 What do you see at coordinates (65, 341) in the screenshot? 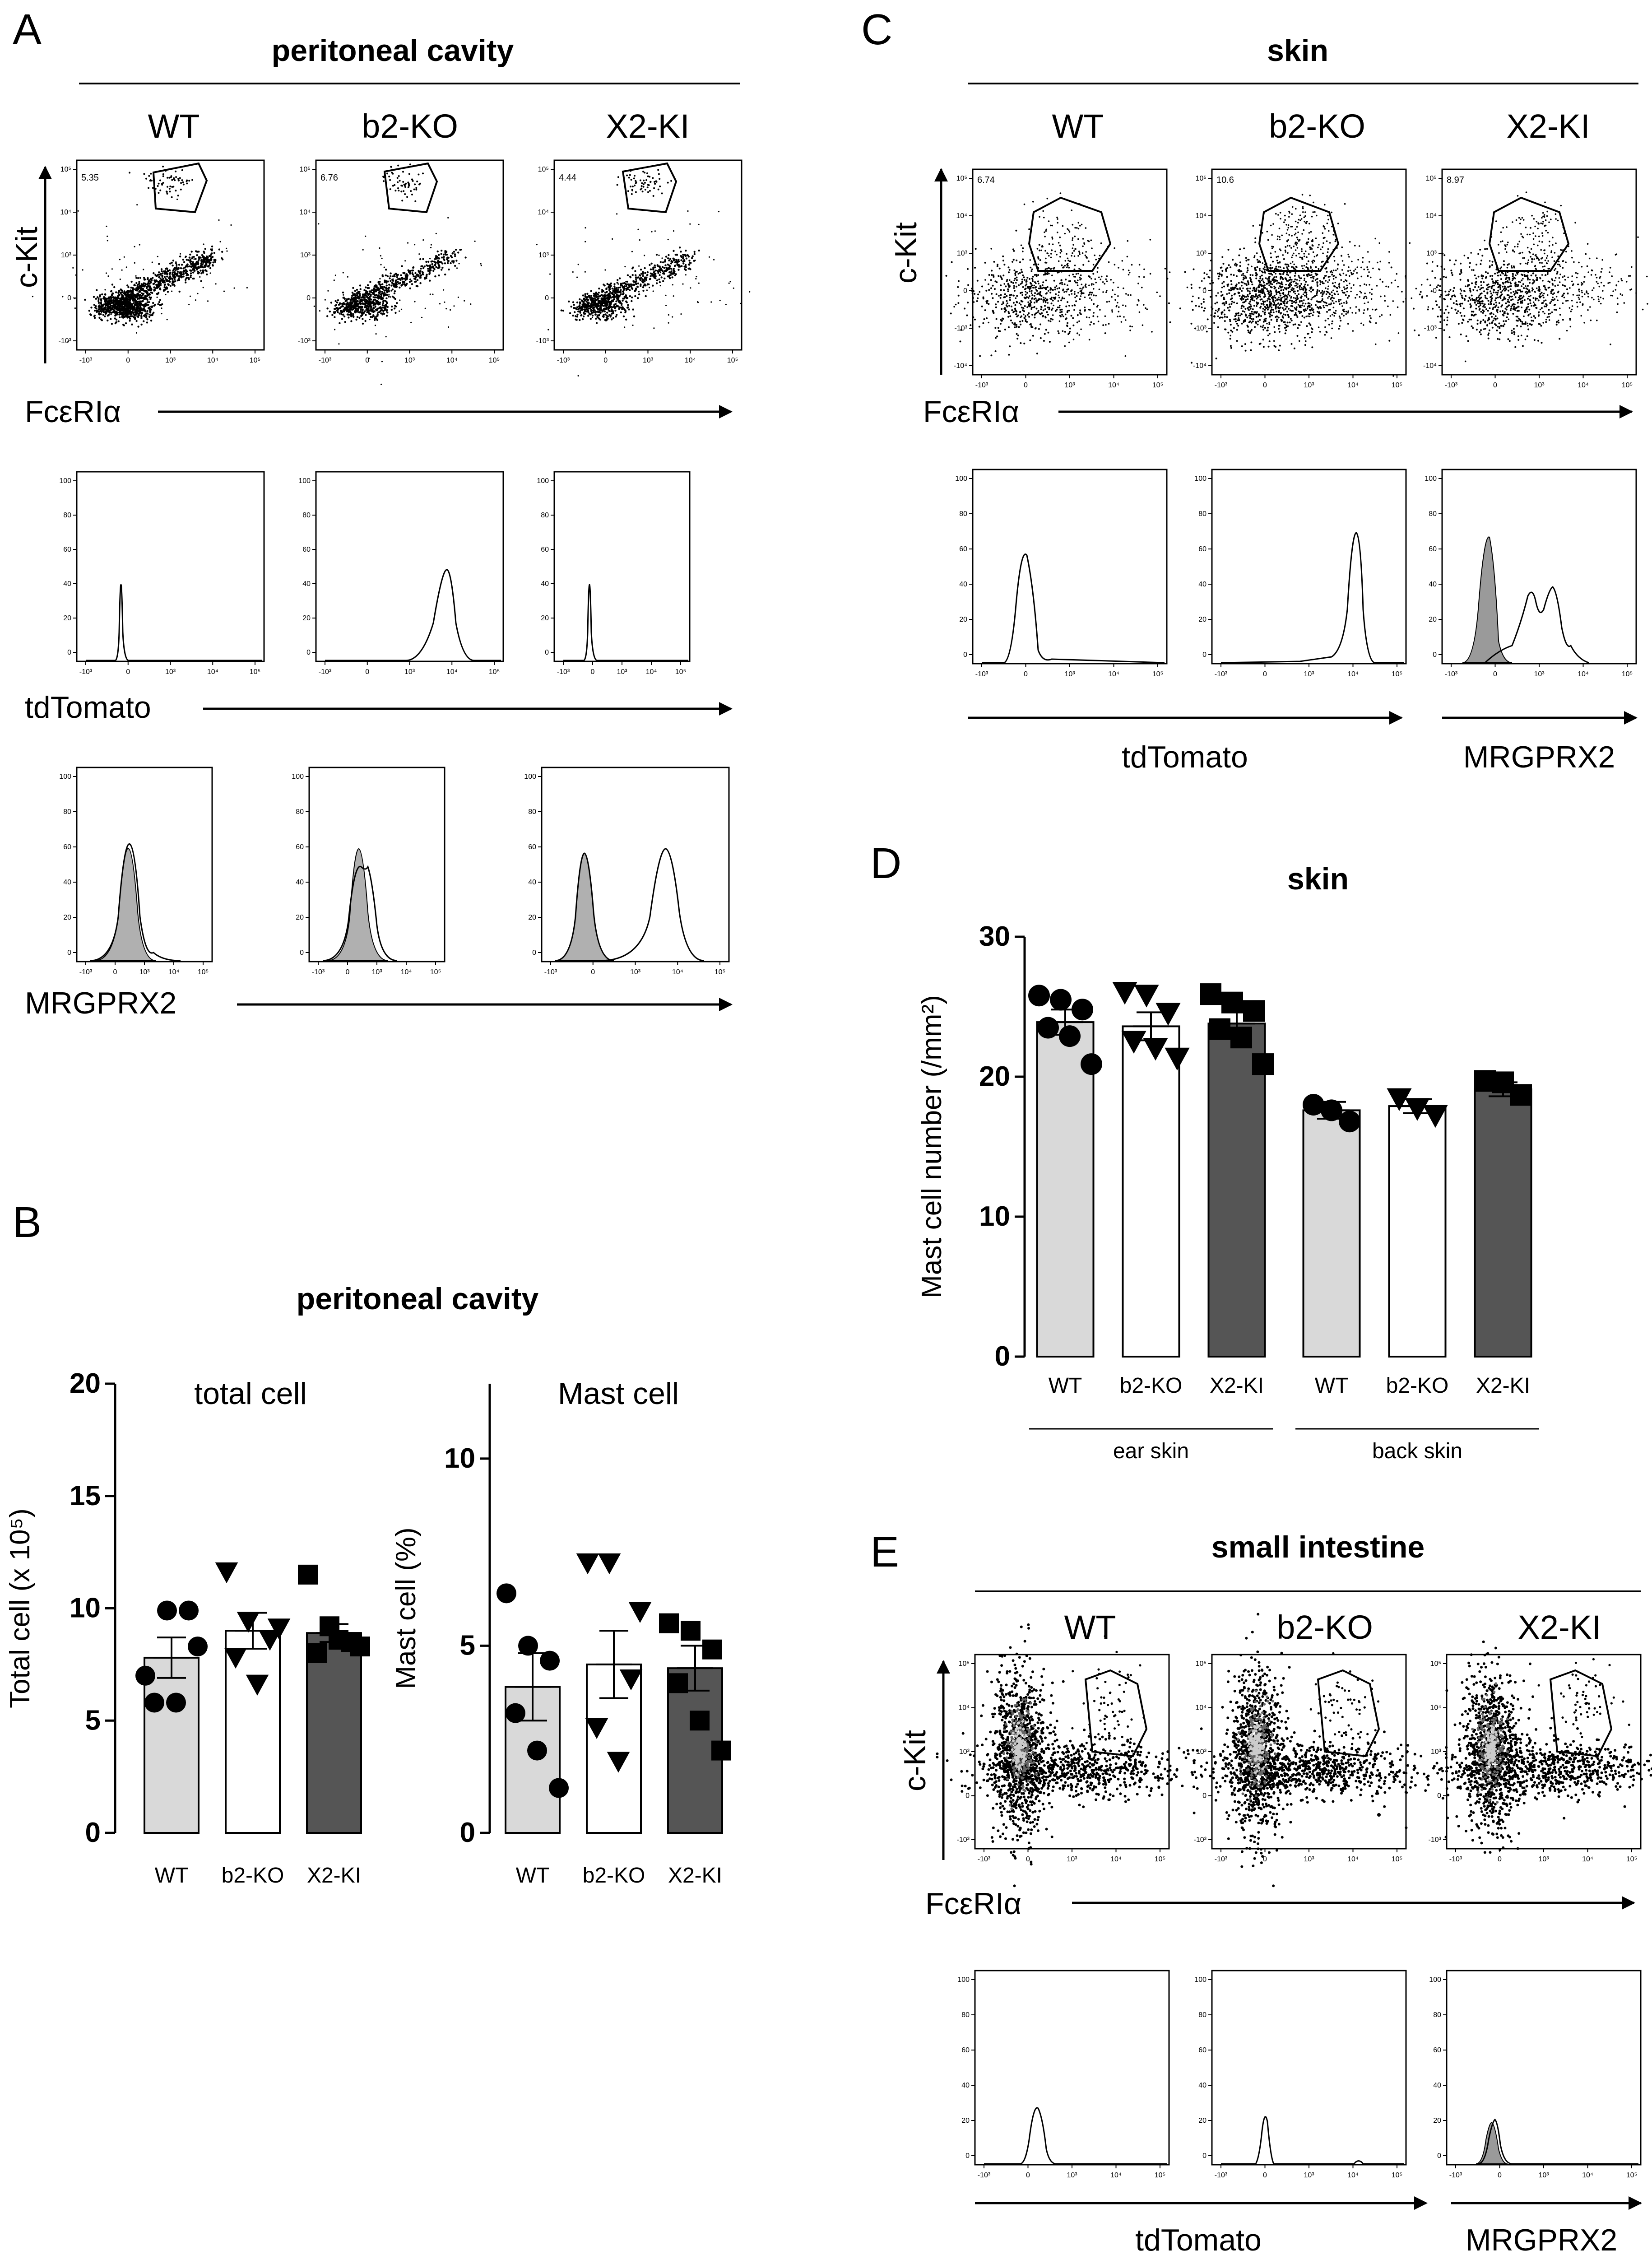
I see `tick-label: -10³` at bounding box center [65, 341].